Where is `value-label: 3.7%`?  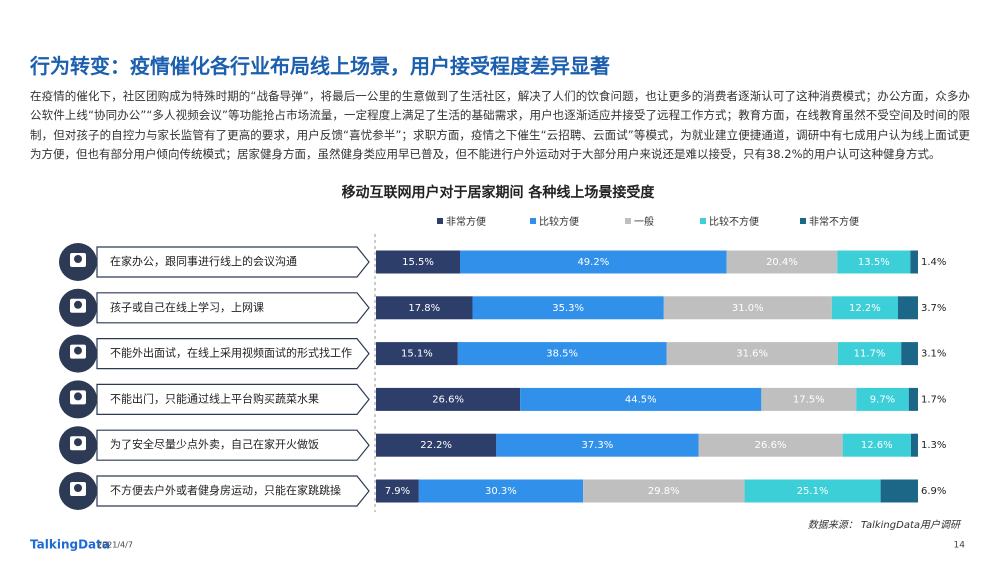 value-label: 3.7% is located at coordinates (933, 308).